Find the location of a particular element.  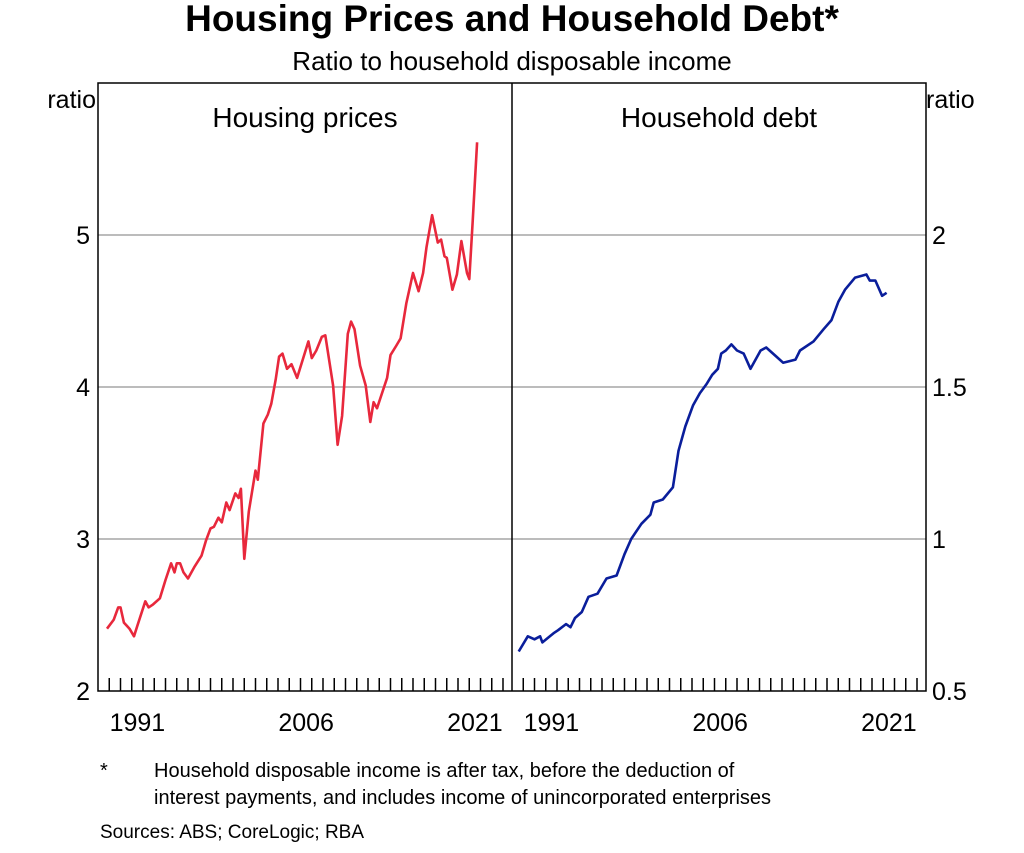

footnote-marker: * is located at coordinates (104, 771).